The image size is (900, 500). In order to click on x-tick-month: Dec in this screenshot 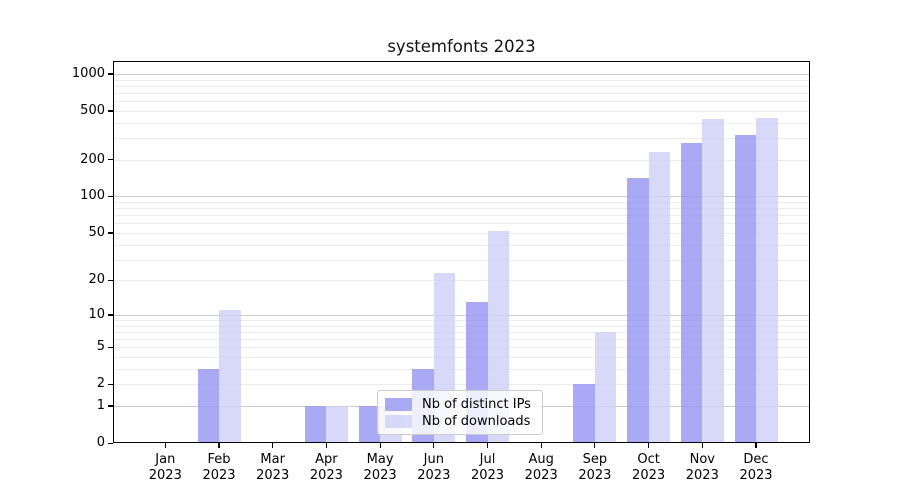, I will do `click(756, 459)`.